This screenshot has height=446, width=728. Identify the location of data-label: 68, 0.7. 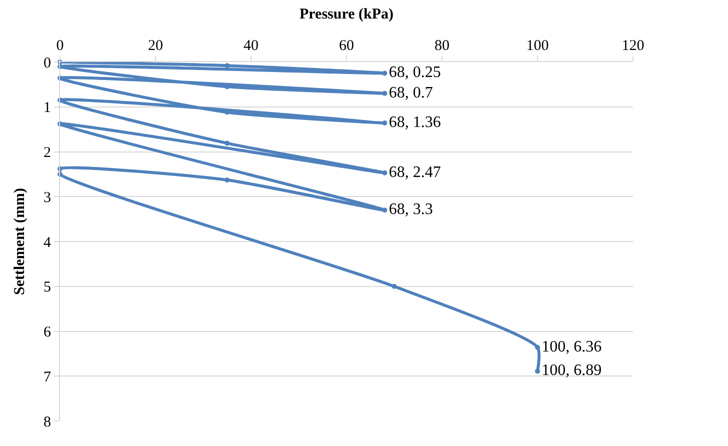
(410, 93).